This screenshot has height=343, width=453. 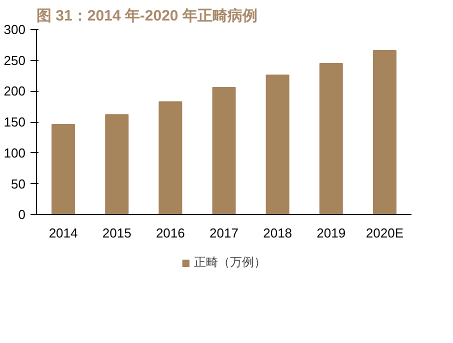 What do you see at coordinates (15, 60) in the screenshot?
I see `y-tick-label: 250` at bounding box center [15, 60].